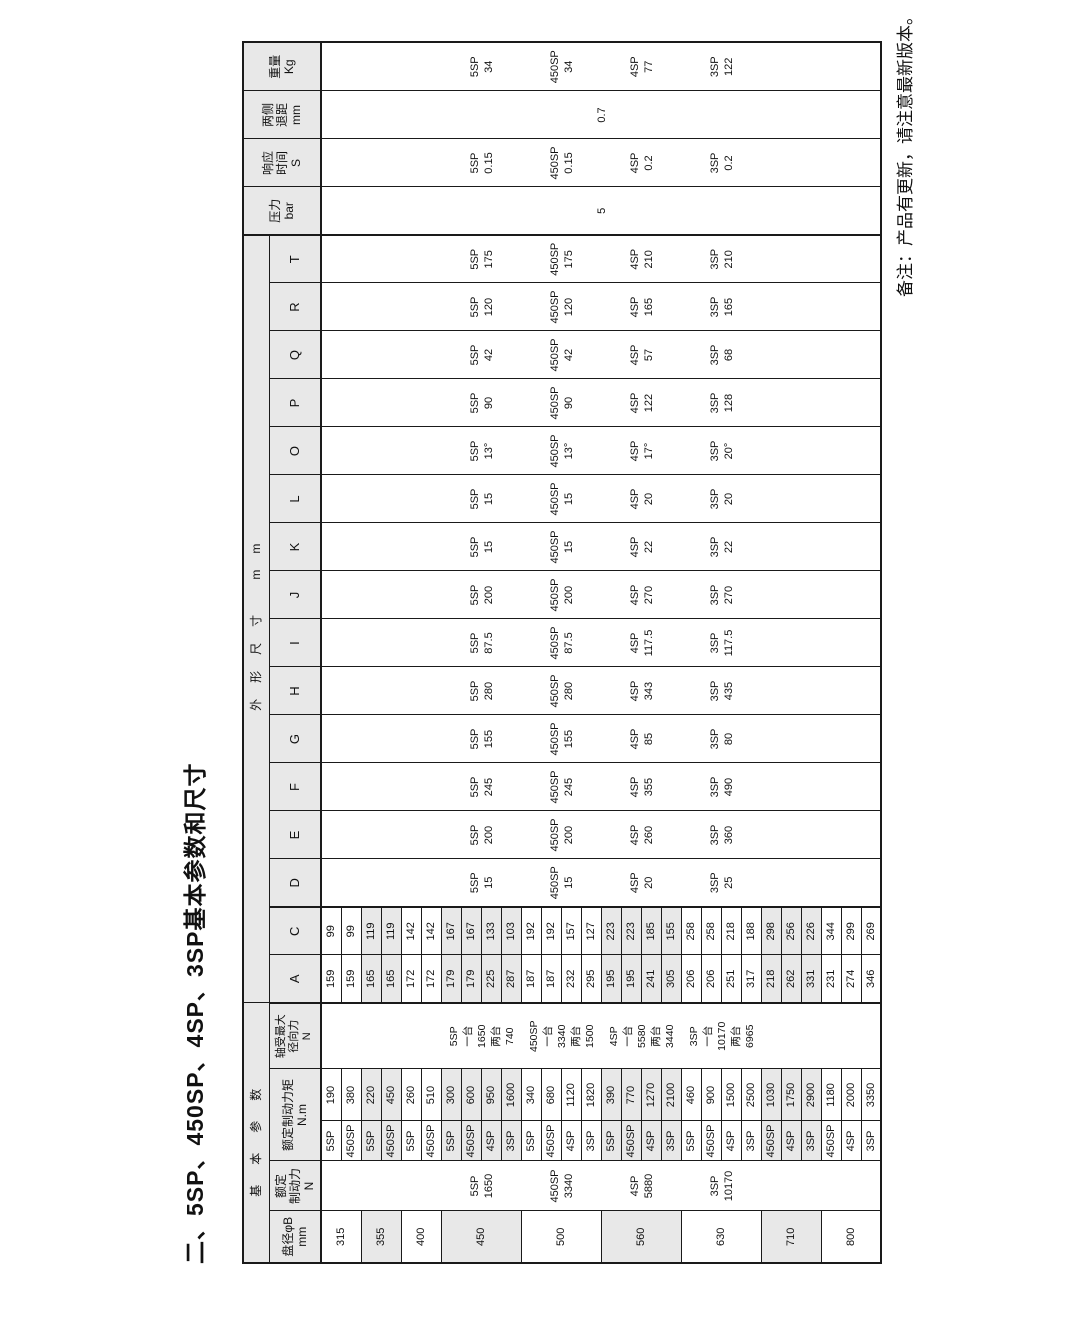 The image size is (1091, 1335). What do you see at coordinates (642, 547) in the screenshot?
I see `spec-block: 4SP 22` at bounding box center [642, 547].